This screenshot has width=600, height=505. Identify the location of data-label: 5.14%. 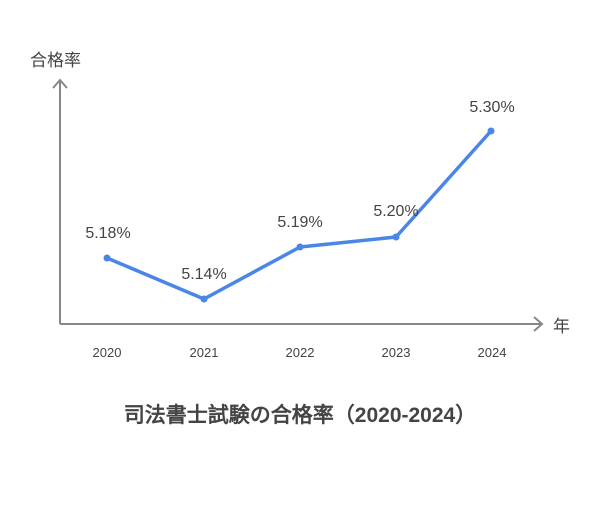
(204, 274).